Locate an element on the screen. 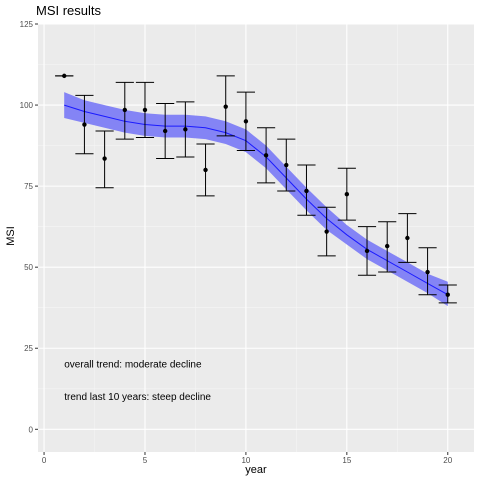  y-tick-label: 75 is located at coordinates (28, 186).